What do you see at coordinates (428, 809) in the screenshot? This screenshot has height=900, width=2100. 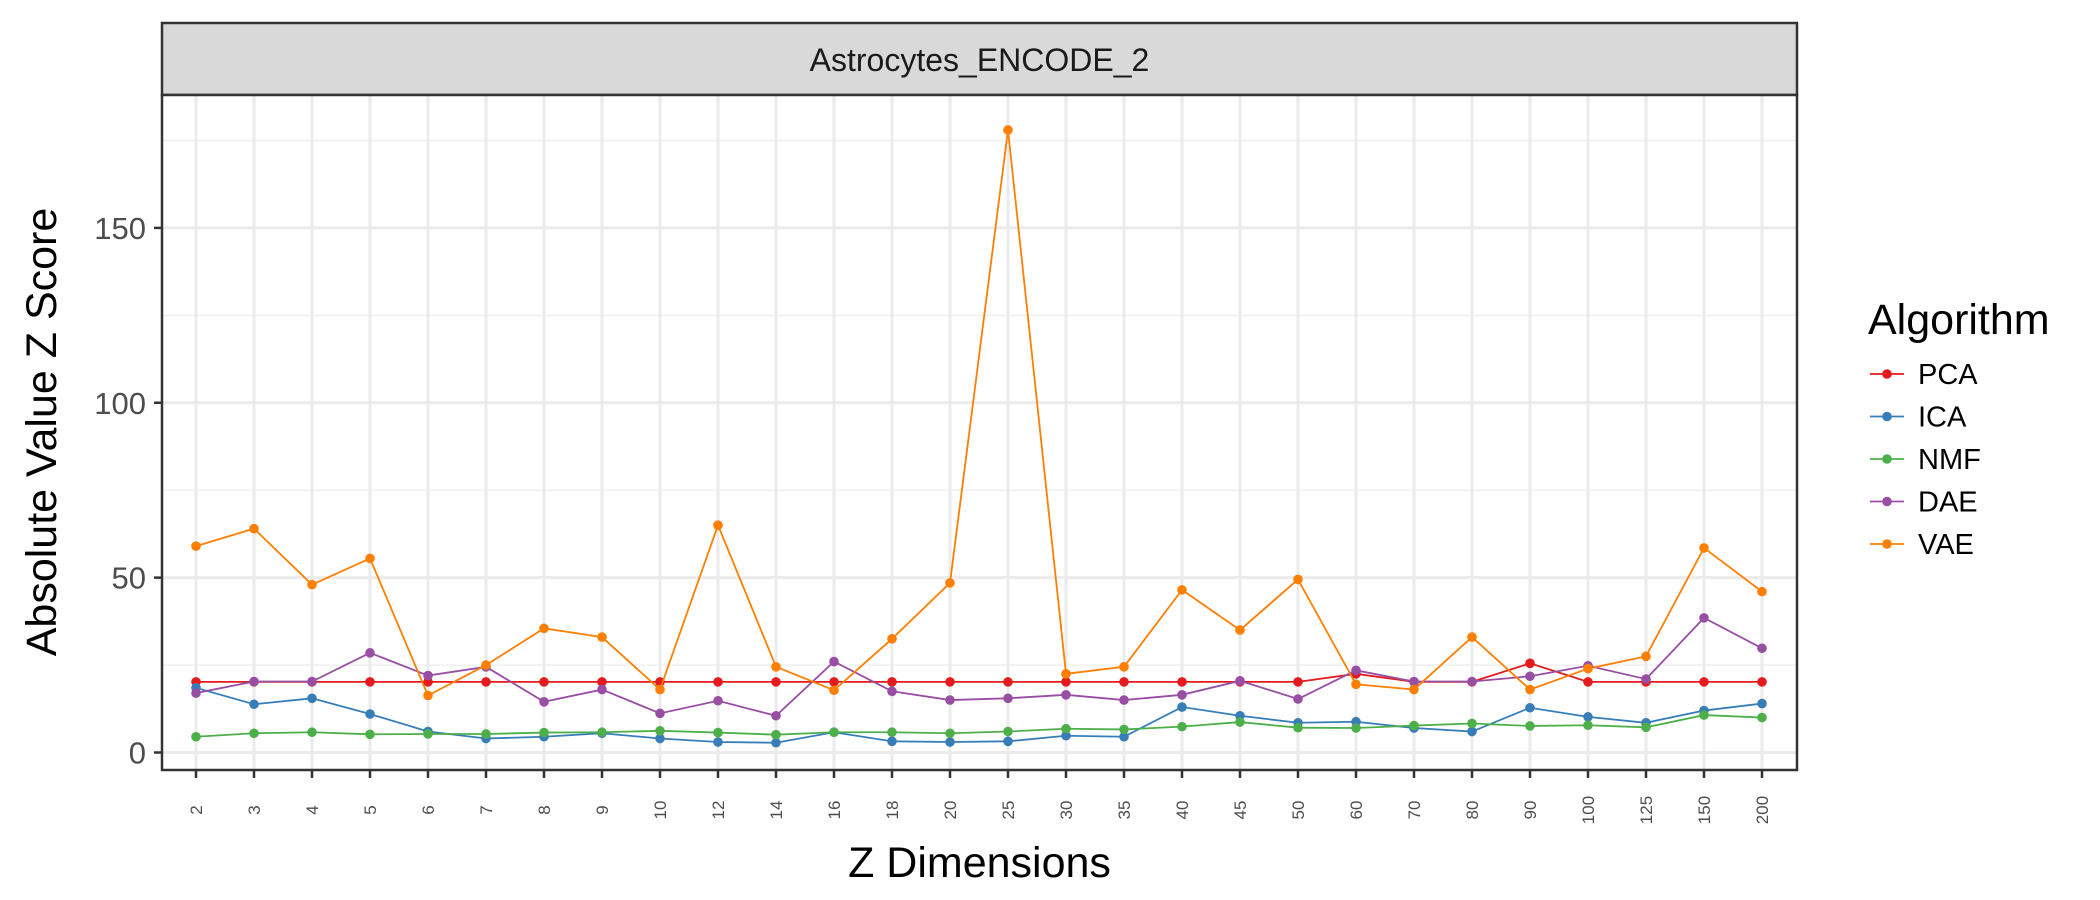 I see `x-tick-label: 6` at bounding box center [428, 809].